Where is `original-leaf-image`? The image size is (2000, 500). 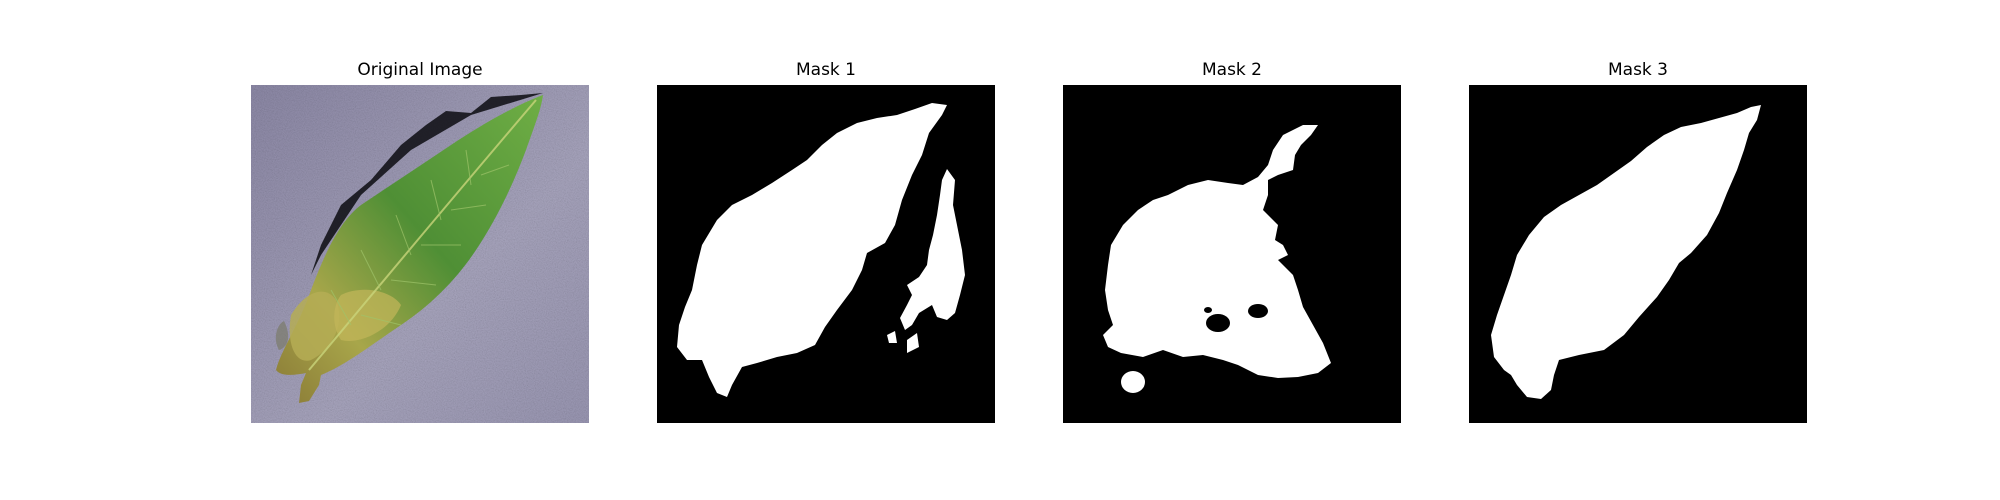 original-leaf-image is located at coordinates (420, 254).